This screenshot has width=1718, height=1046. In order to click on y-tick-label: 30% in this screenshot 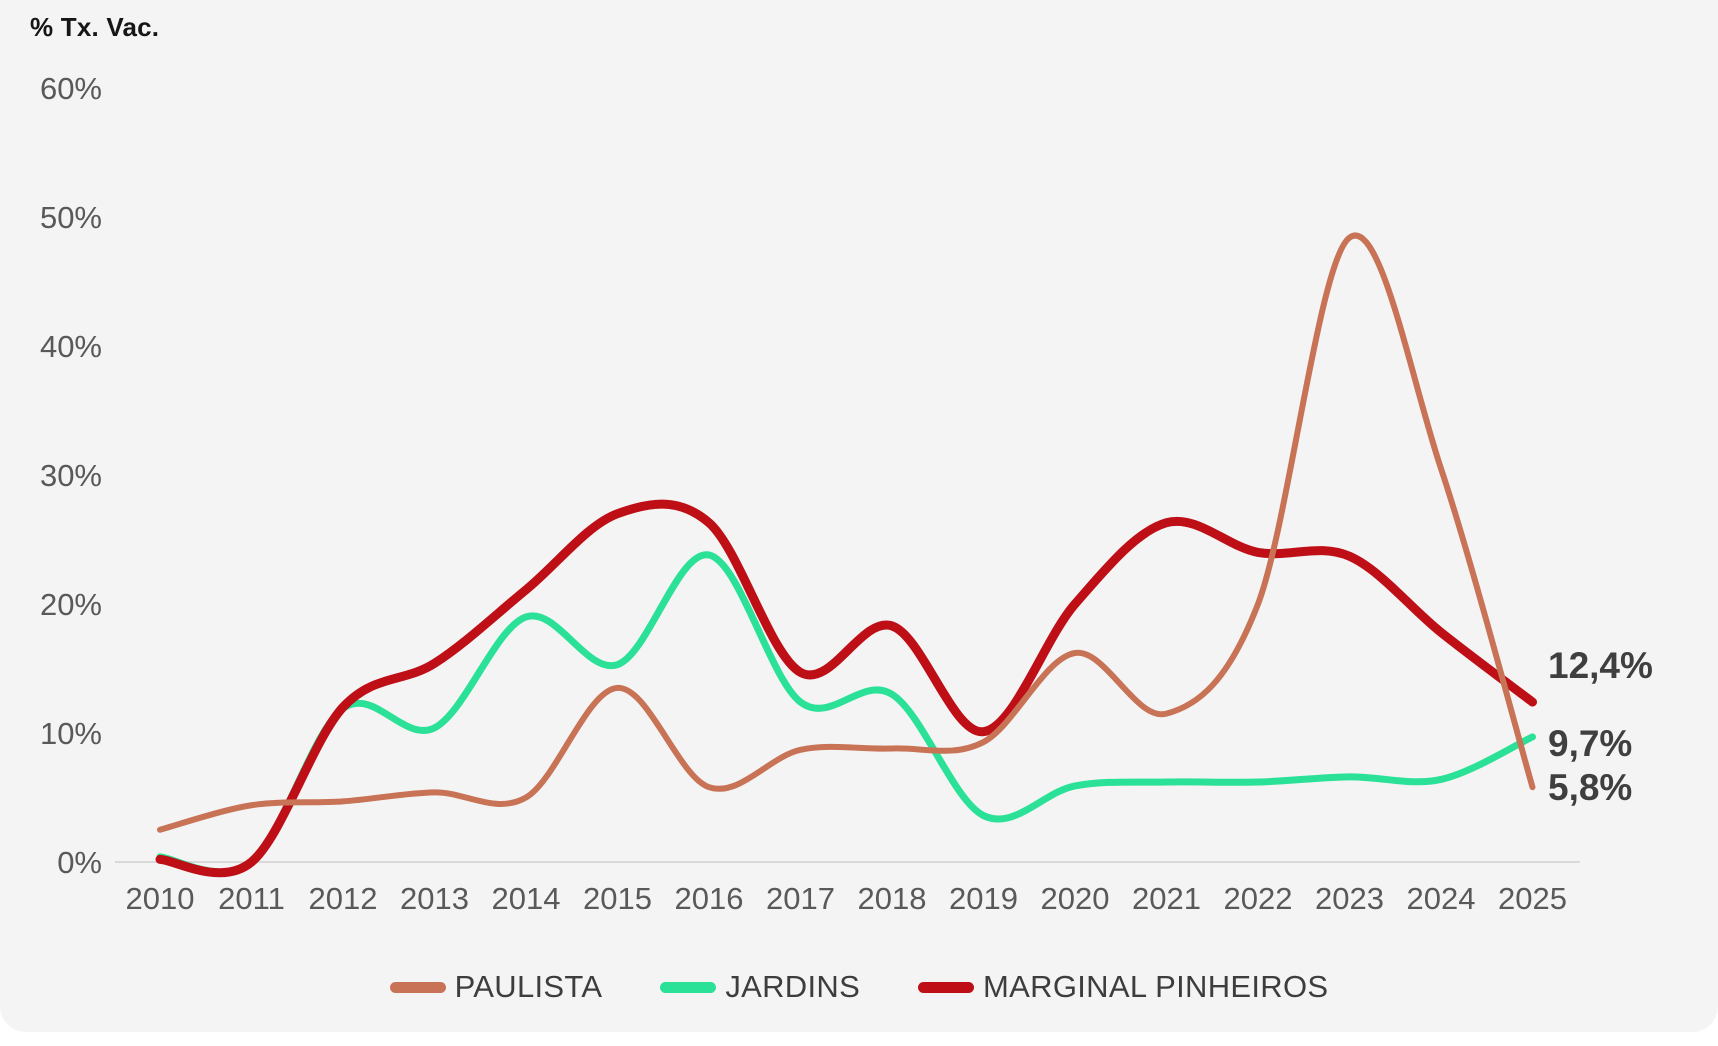, I will do `click(71, 475)`.